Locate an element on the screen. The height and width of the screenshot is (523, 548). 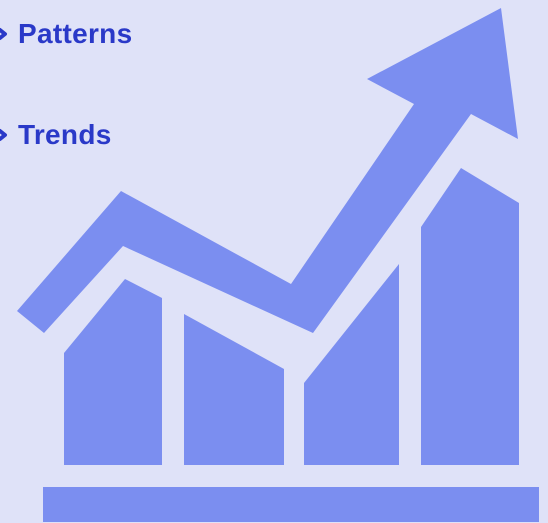
bullet-item-trends: Trends is located at coordinates (56, 135).